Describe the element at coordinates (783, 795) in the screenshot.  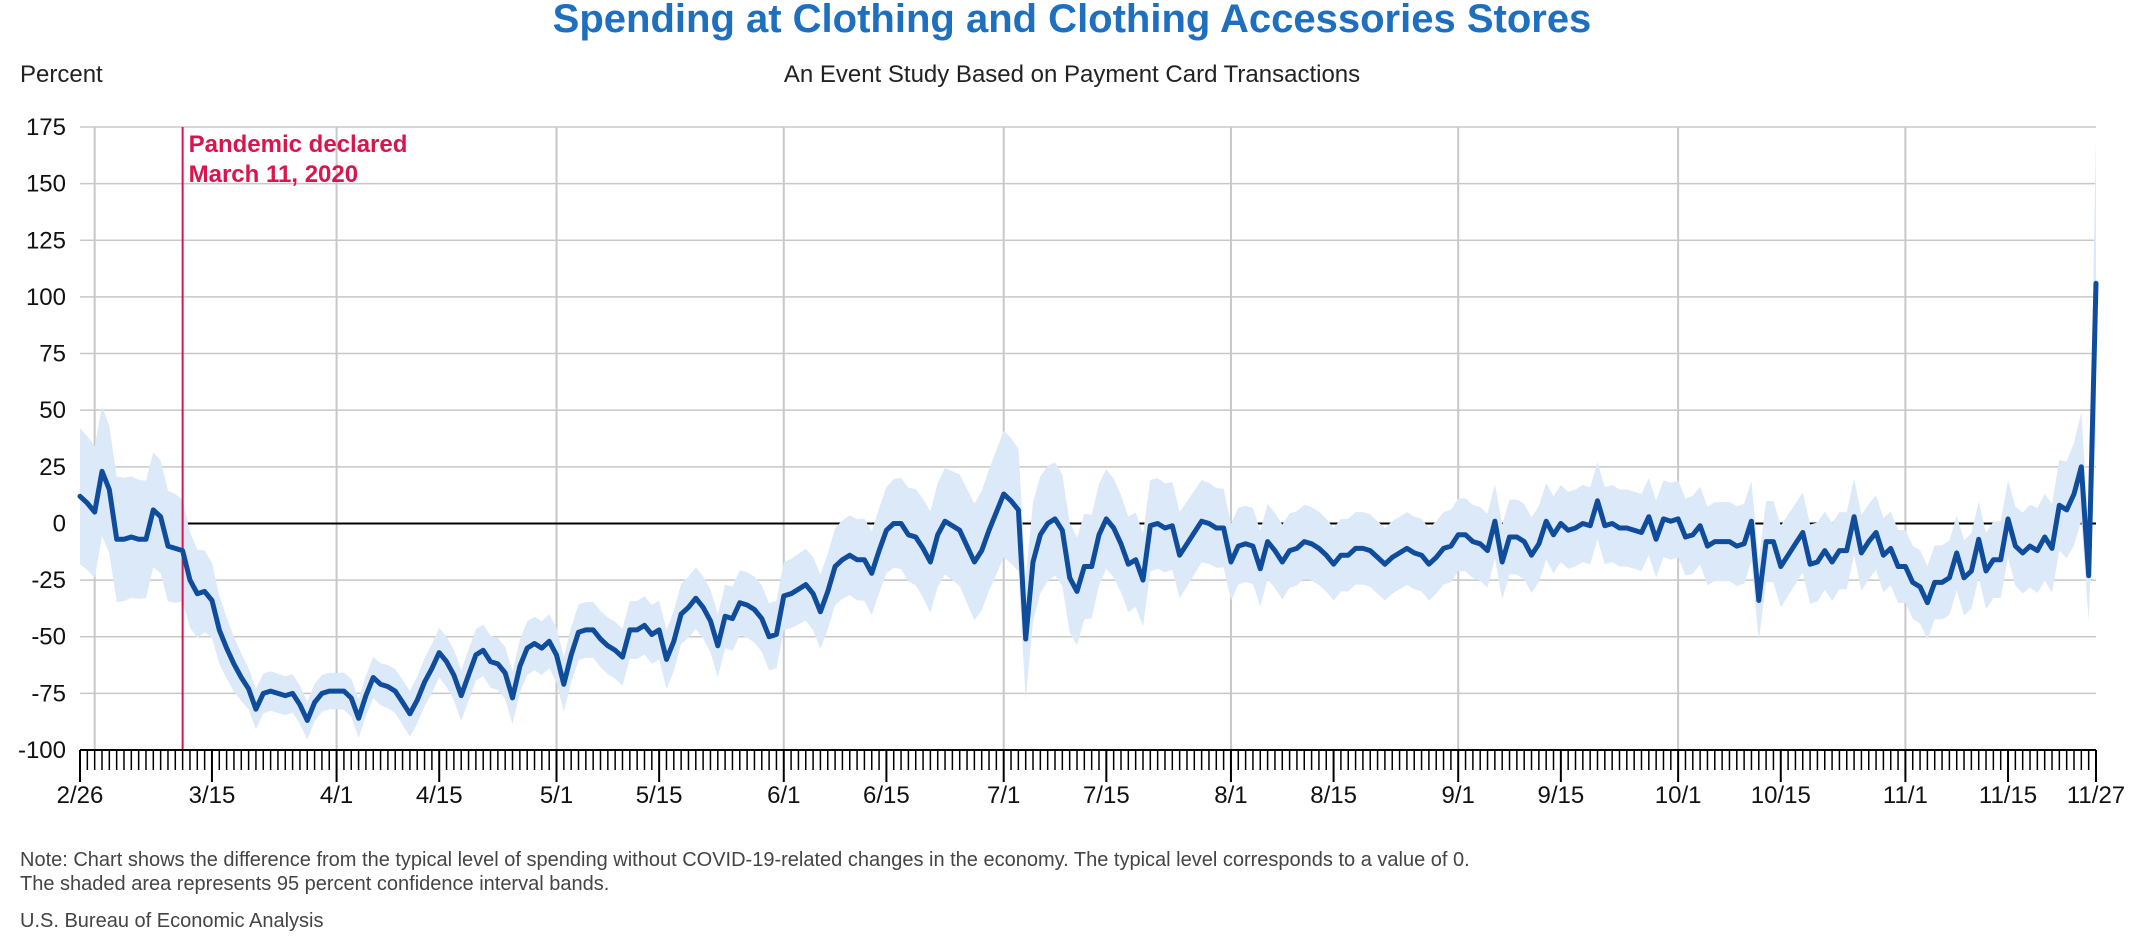
I see `x-tick-label: 6/1` at that location.